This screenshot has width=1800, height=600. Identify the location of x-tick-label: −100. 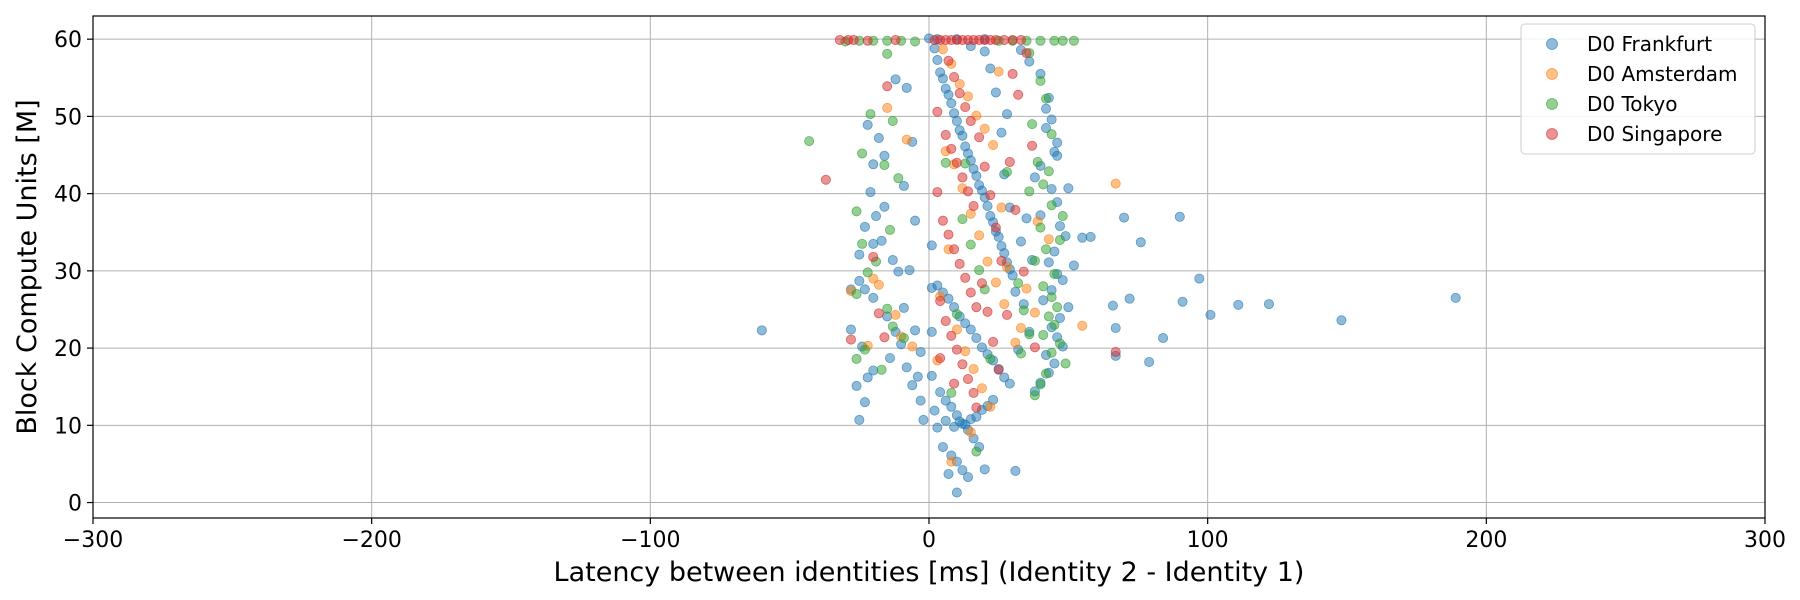
(650, 540).